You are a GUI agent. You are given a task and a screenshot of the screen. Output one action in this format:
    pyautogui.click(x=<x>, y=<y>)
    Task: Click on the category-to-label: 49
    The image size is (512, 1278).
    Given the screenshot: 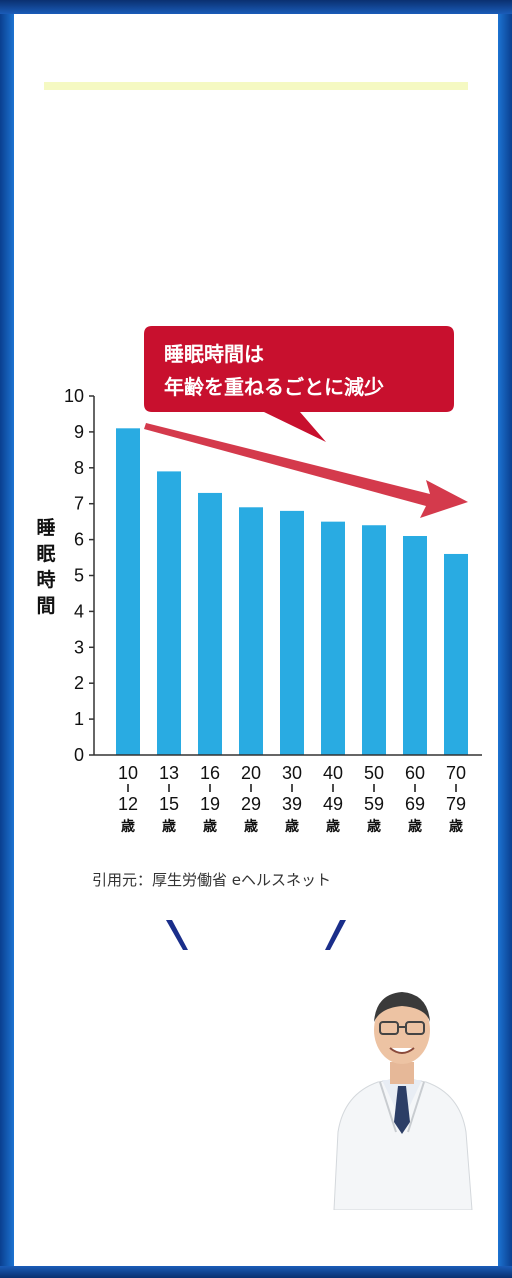 What is the action you would take?
    pyautogui.click(x=333, y=804)
    